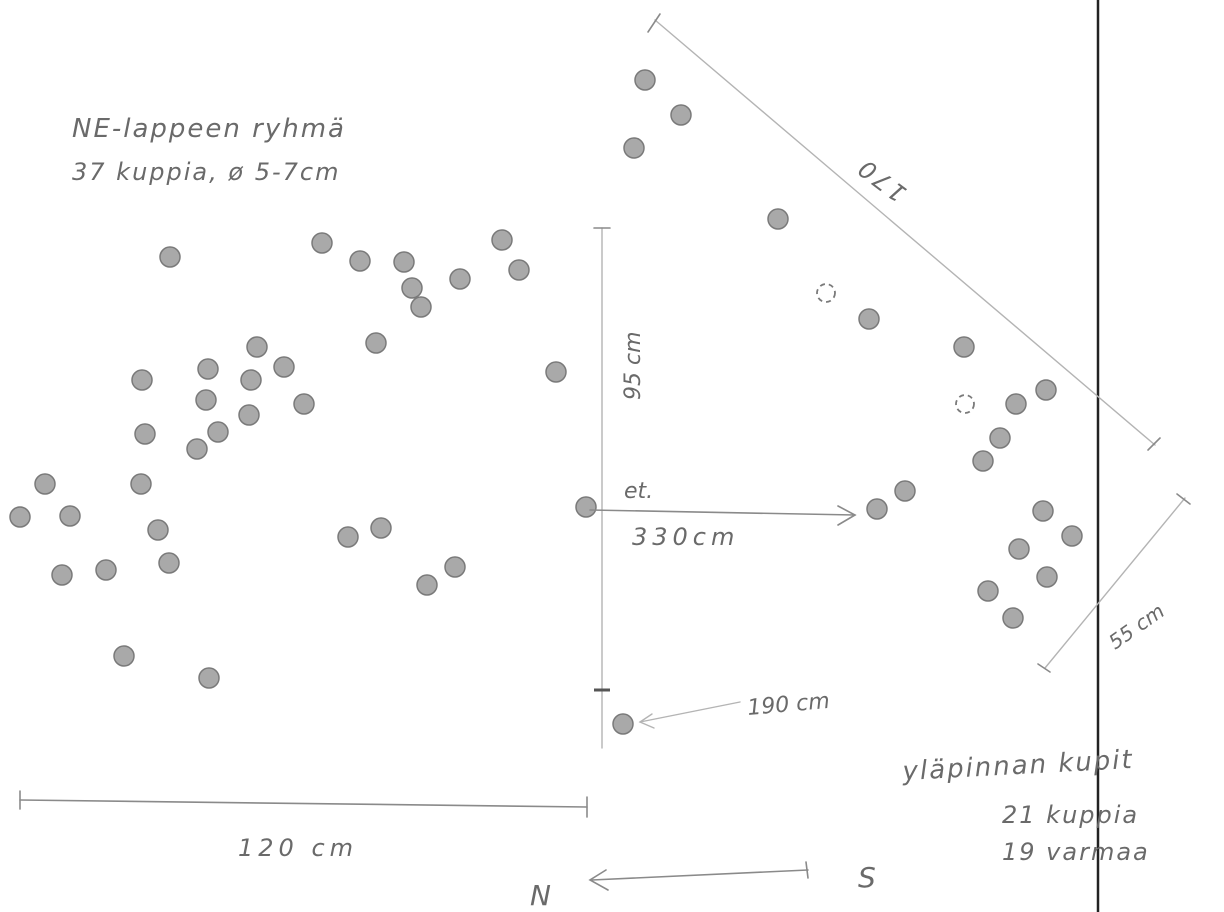 The height and width of the screenshot is (912, 1224). I want to click on direction-arrow-head, so click(598, 880).